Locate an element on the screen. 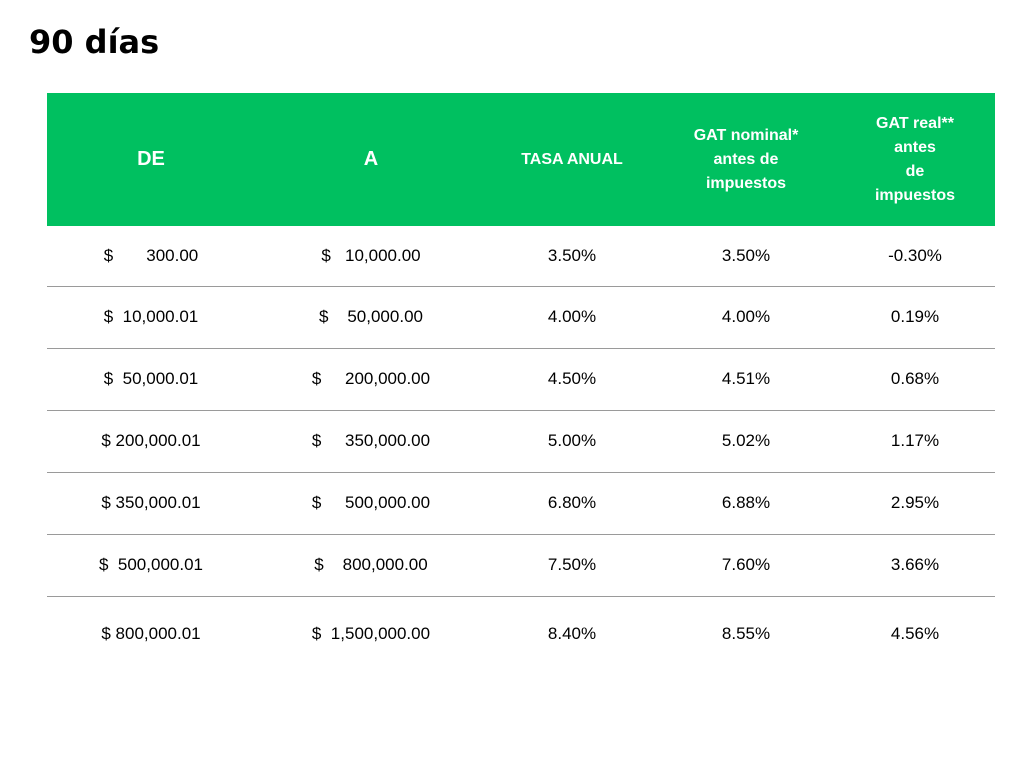  cell-gat-nominal: 4.00% is located at coordinates (746, 317).